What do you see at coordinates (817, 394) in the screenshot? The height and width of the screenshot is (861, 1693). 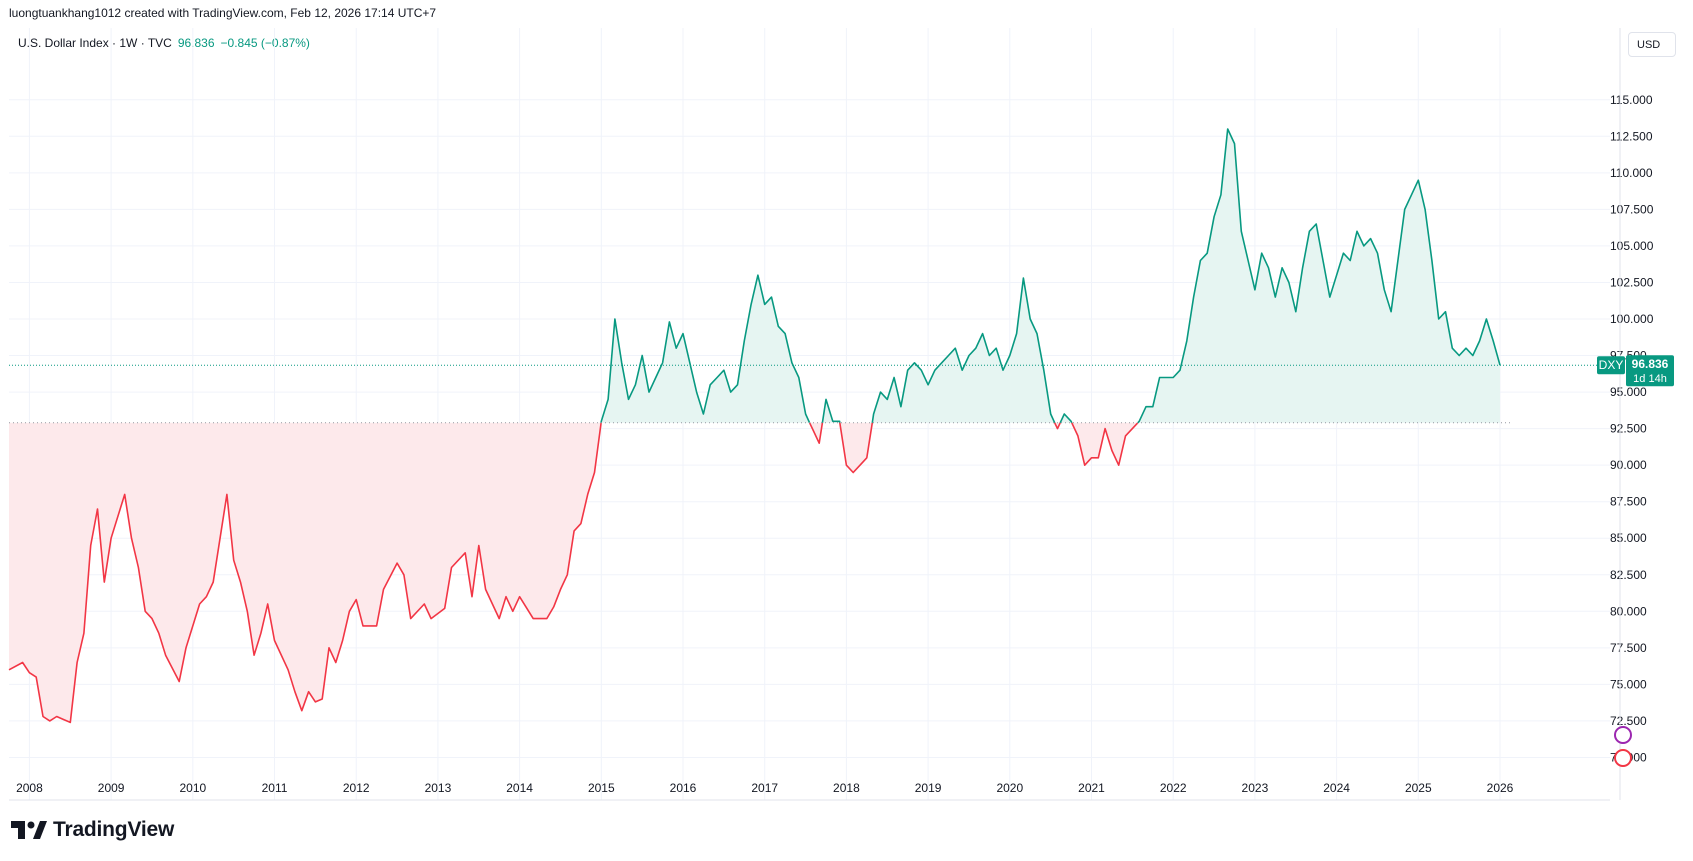 I see `reference-lines` at bounding box center [817, 394].